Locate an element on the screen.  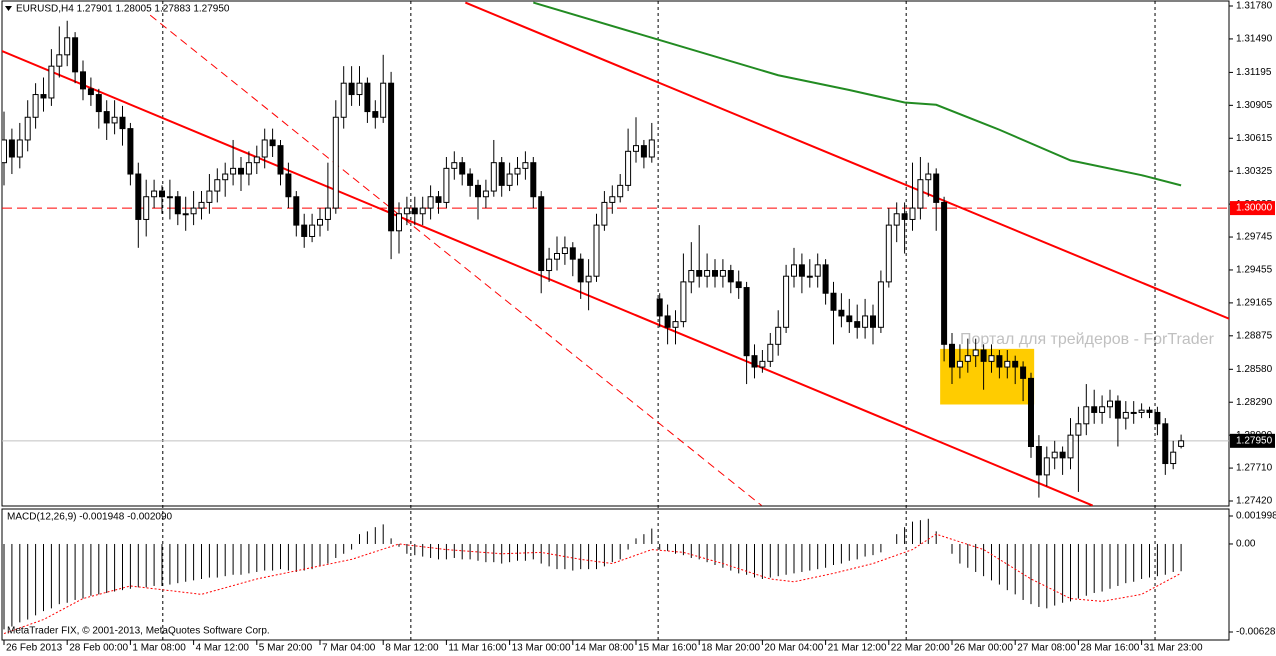
y-tick-label: 1.28290 is located at coordinates (1254, 402).